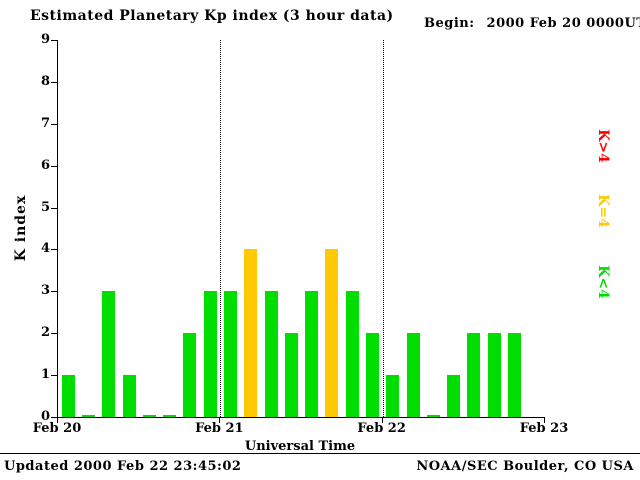 This screenshot has height=480, width=640. I want to click on y-tick-label: 9, so click(45, 39).